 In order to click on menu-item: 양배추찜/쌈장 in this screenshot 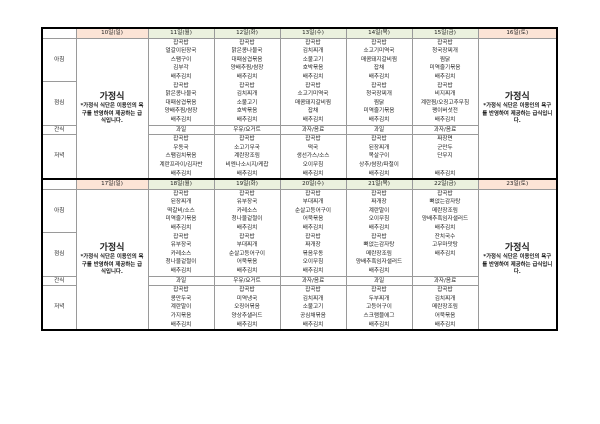, I will do `click(181, 111)`.